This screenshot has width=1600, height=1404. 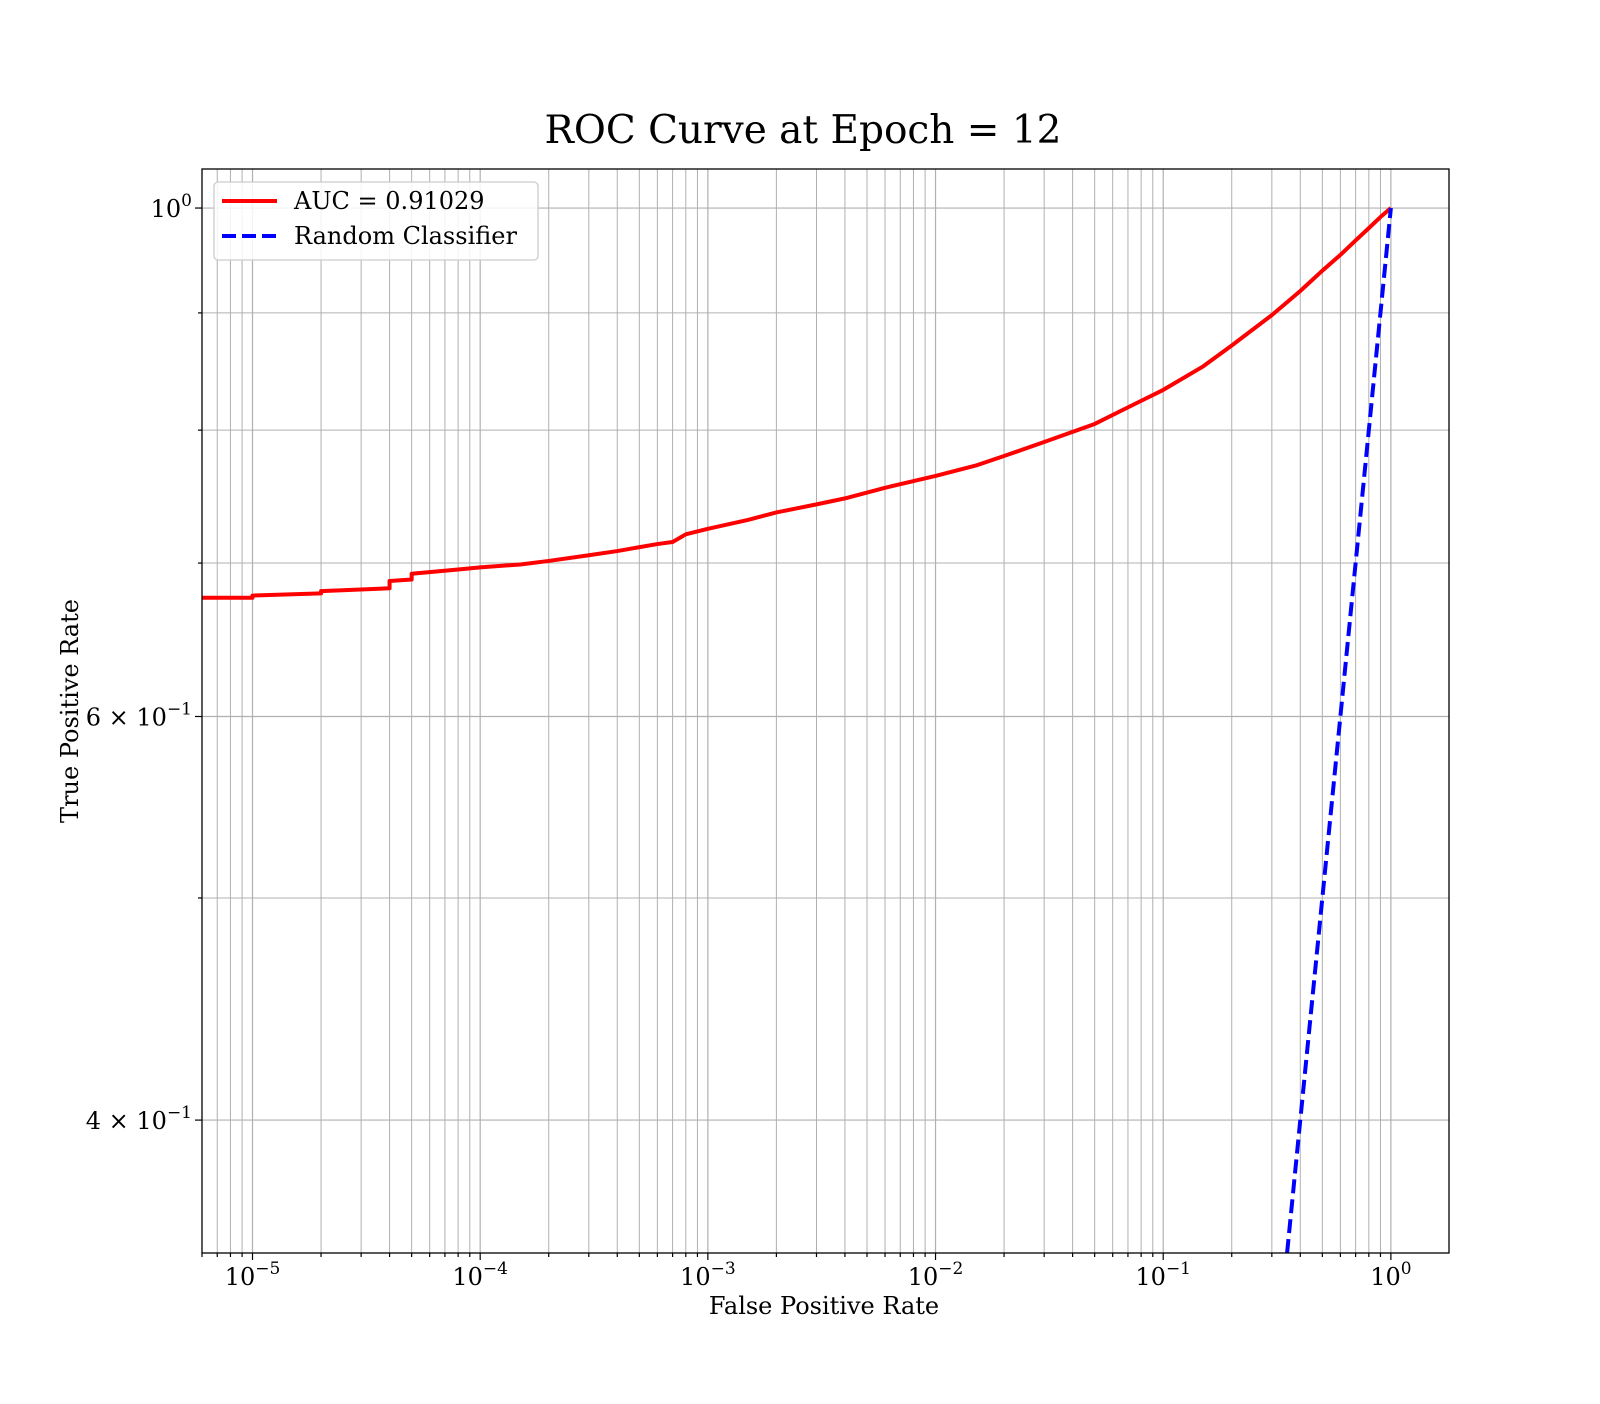 What do you see at coordinates (405, 236) in the screenshot?
I see `legend-label-random: Random Classifier` at bounding box center [405, 236].